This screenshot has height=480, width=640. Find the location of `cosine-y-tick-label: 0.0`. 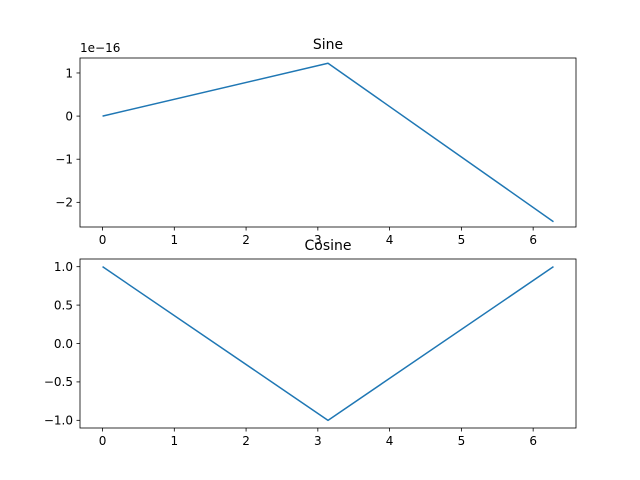

cosine-y-tick-label: 0.0 is located at coordinates (63, 344).